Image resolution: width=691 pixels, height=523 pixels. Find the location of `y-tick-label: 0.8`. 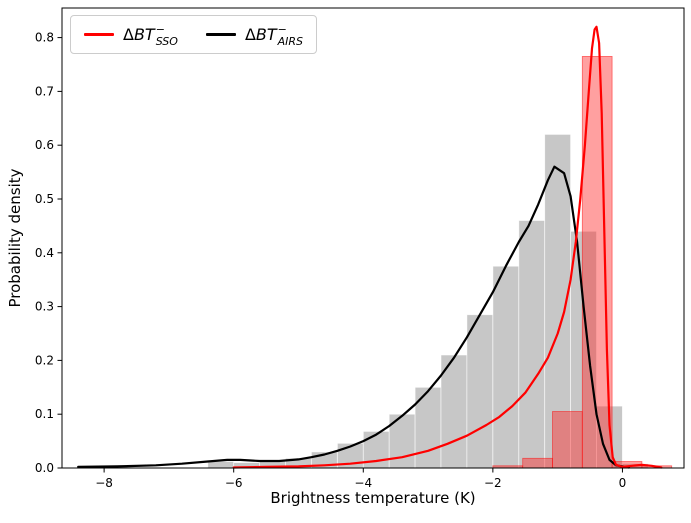

y-tick-label: 0.8 is located at coordinates (44, 38).